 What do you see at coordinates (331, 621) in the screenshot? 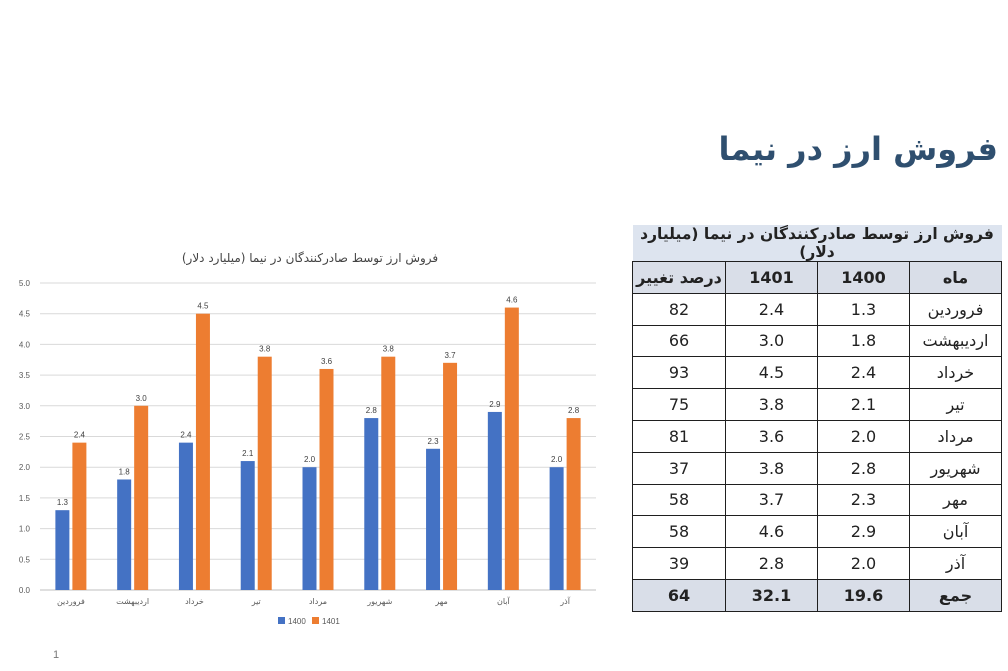
I see `legend-label-1401: 1401` at bounding box center [331, 621].